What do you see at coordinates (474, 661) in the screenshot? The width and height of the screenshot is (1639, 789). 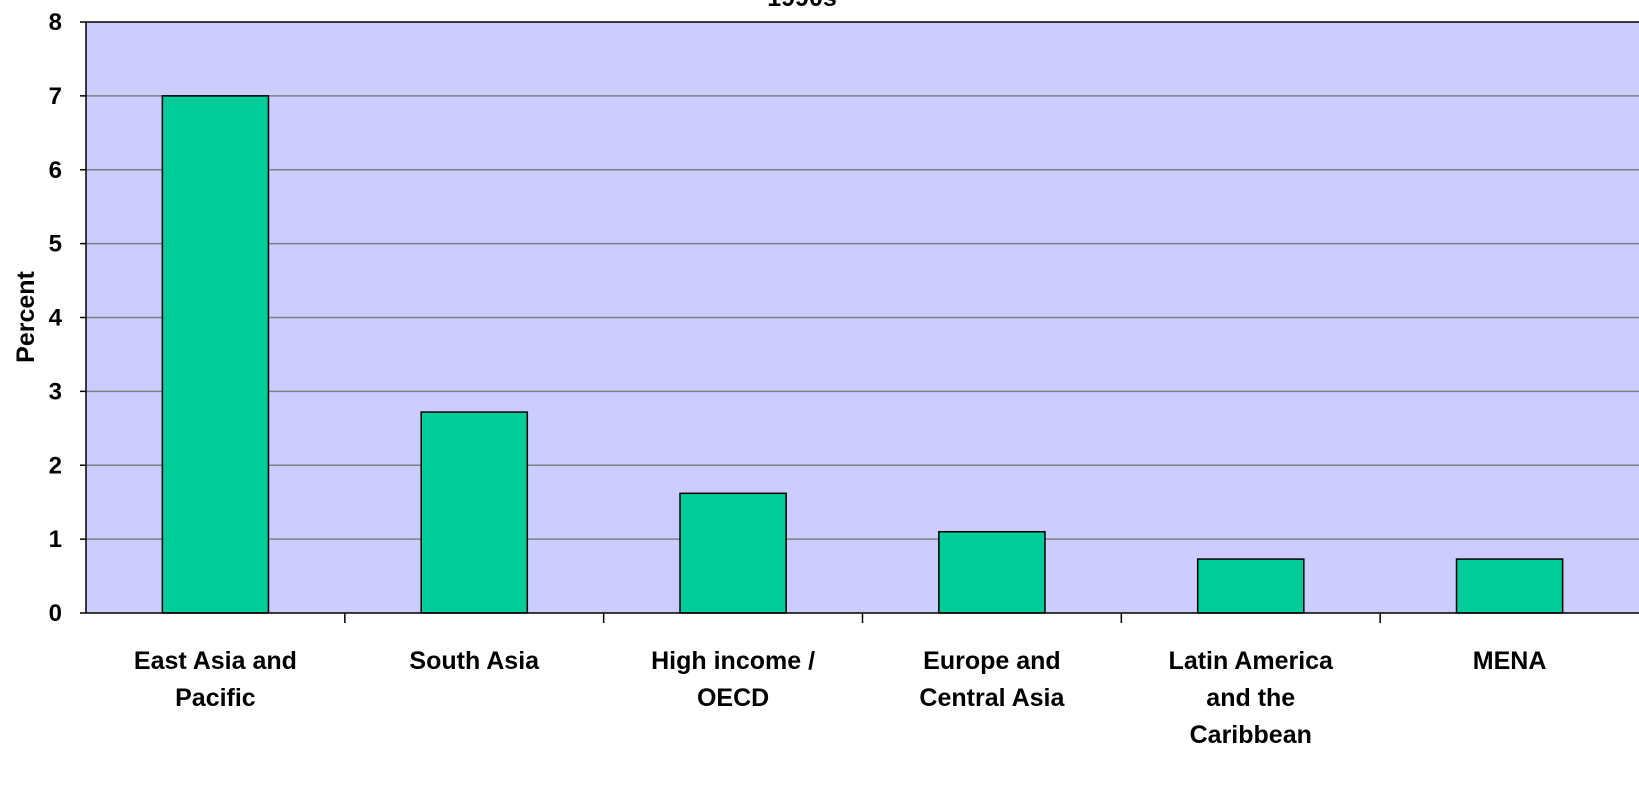 I see `x-category-label: South Asia` at bounding box center [474, 661].